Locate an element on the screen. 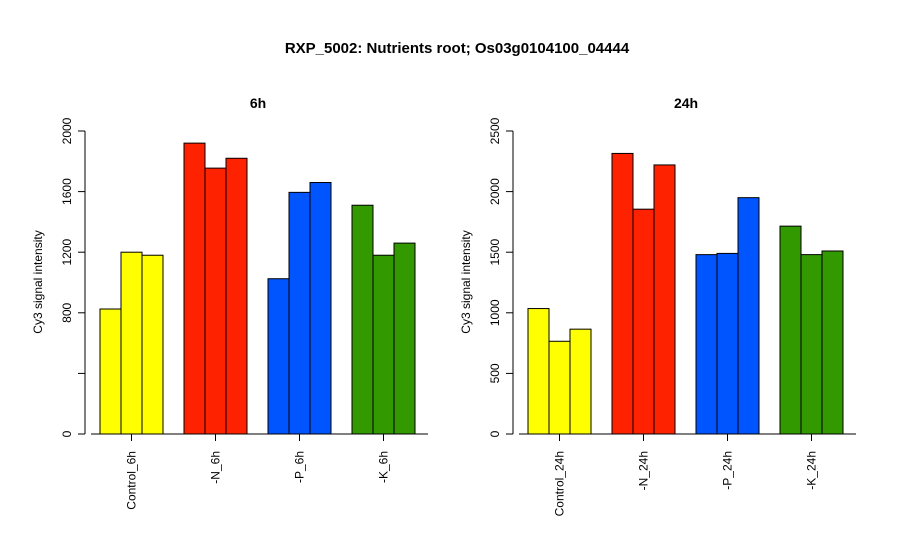 This screenshot has width=900, height=550. y-tick-label-2500: 2500 is located at coordinates (495, 130).